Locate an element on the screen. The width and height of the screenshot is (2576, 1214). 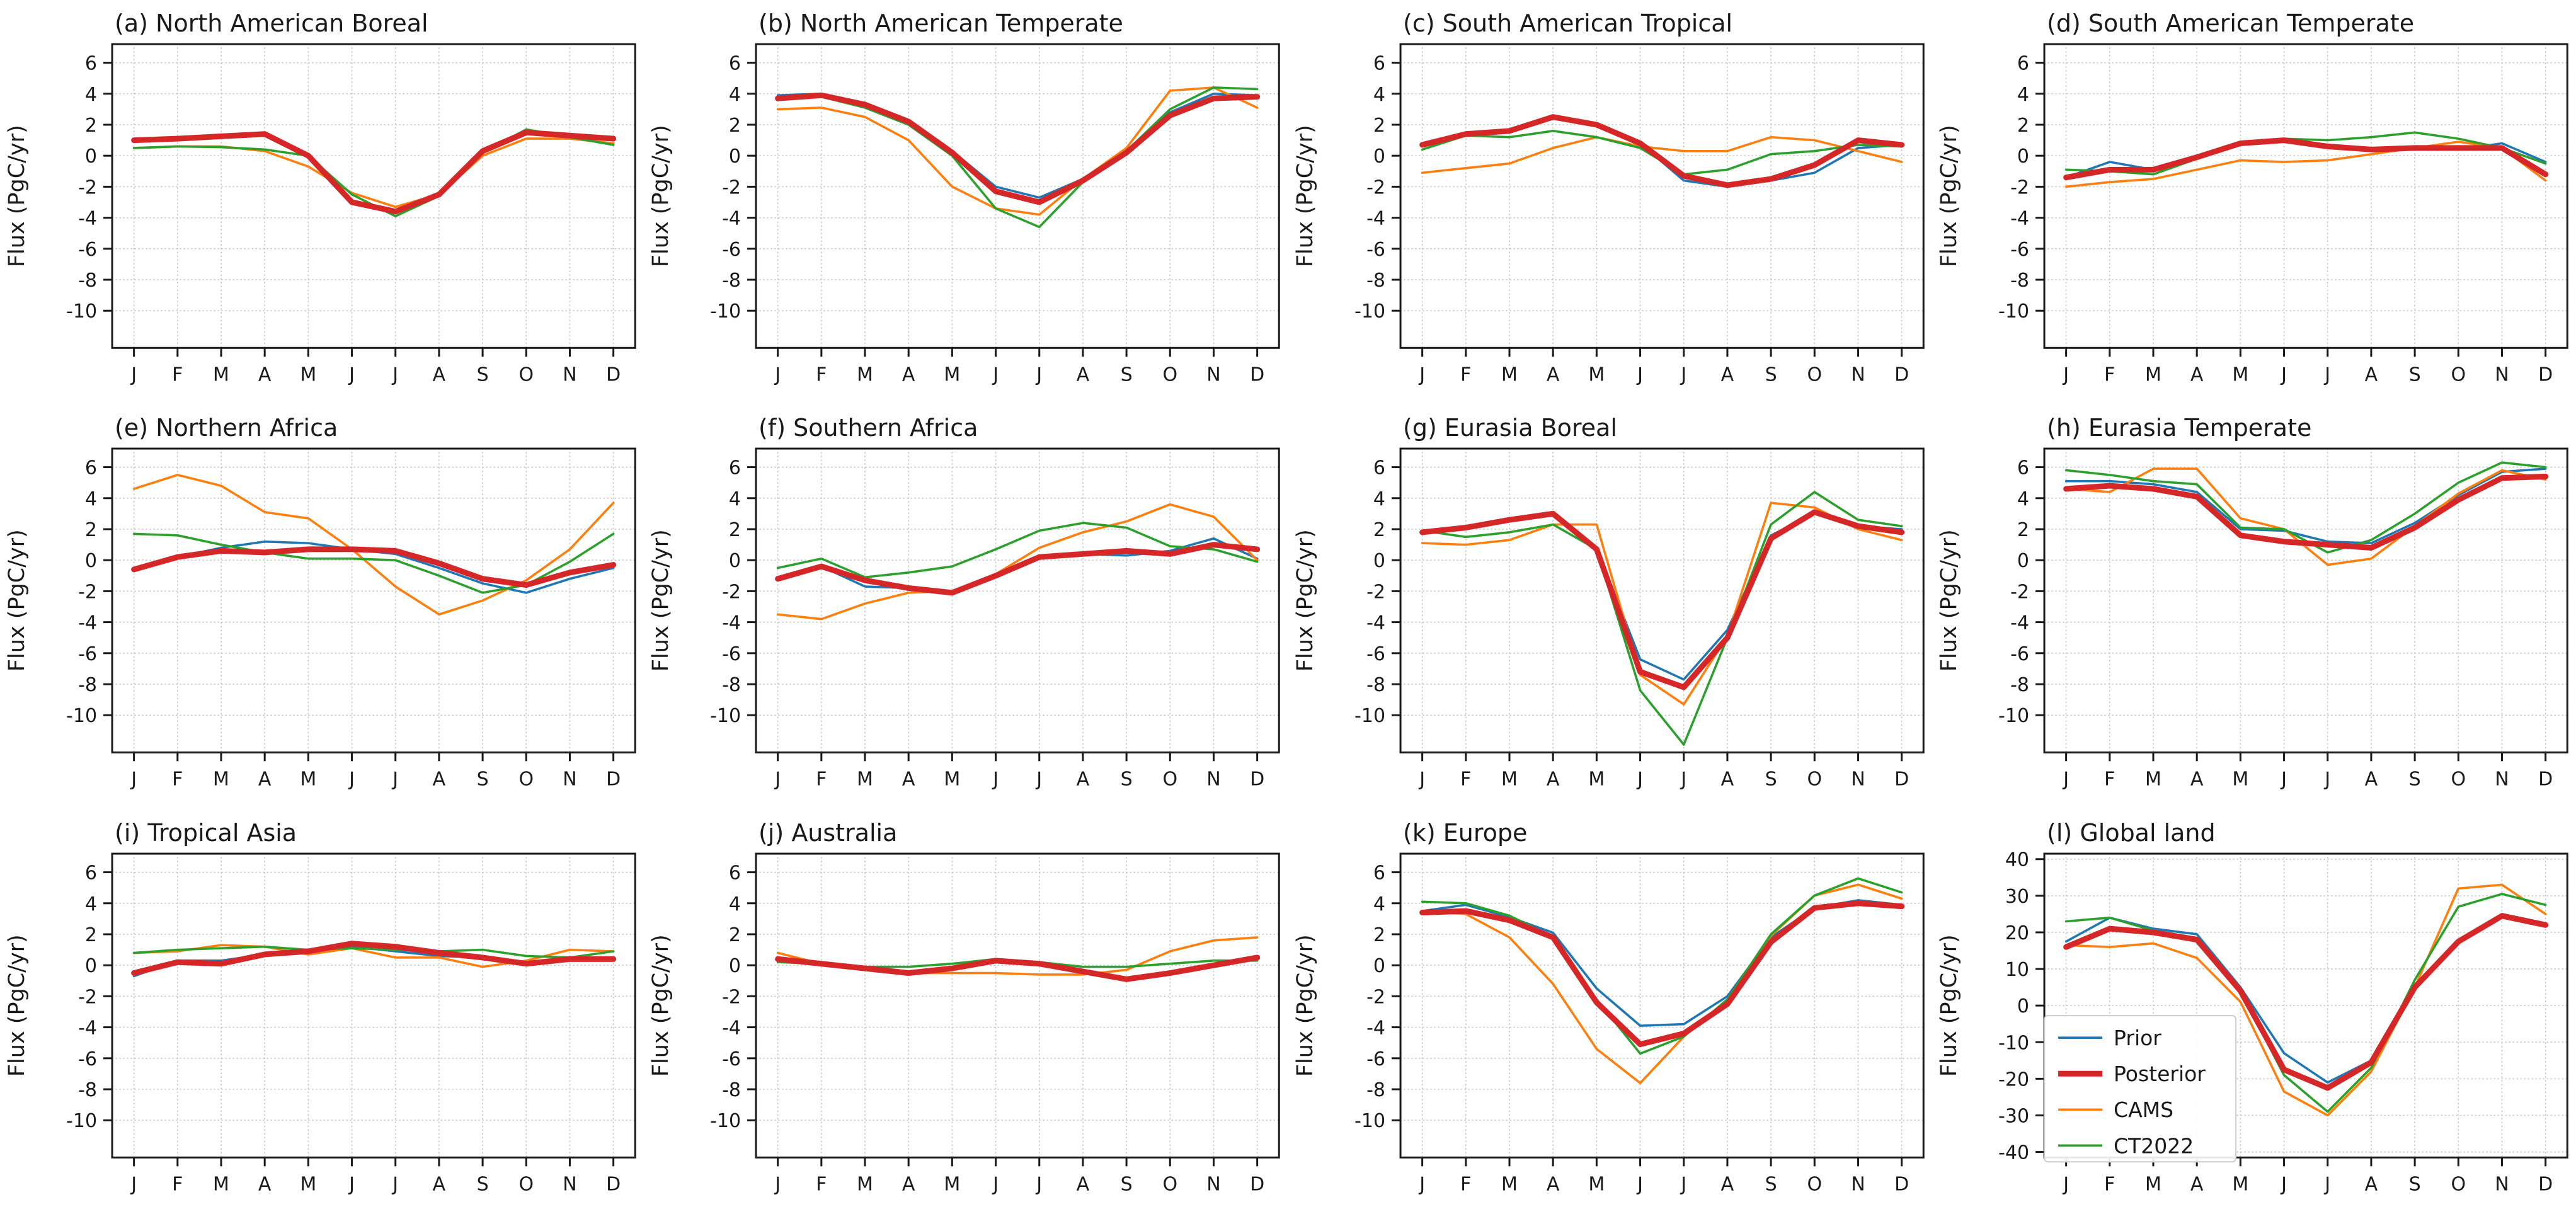
chart-title: (j) Australia is located at coordinates (827, 833).